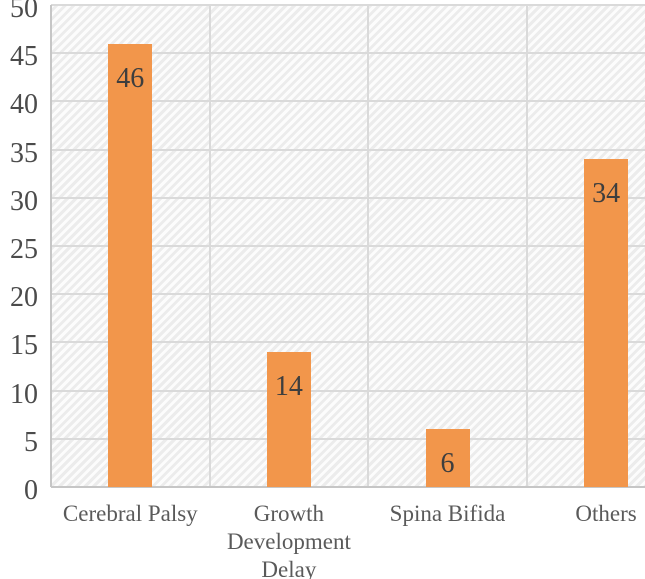 The image size is (645, 579). Describe the element at coordinates (24, 394) in the screenshot. I see `y-tick-label: 10` at that location.